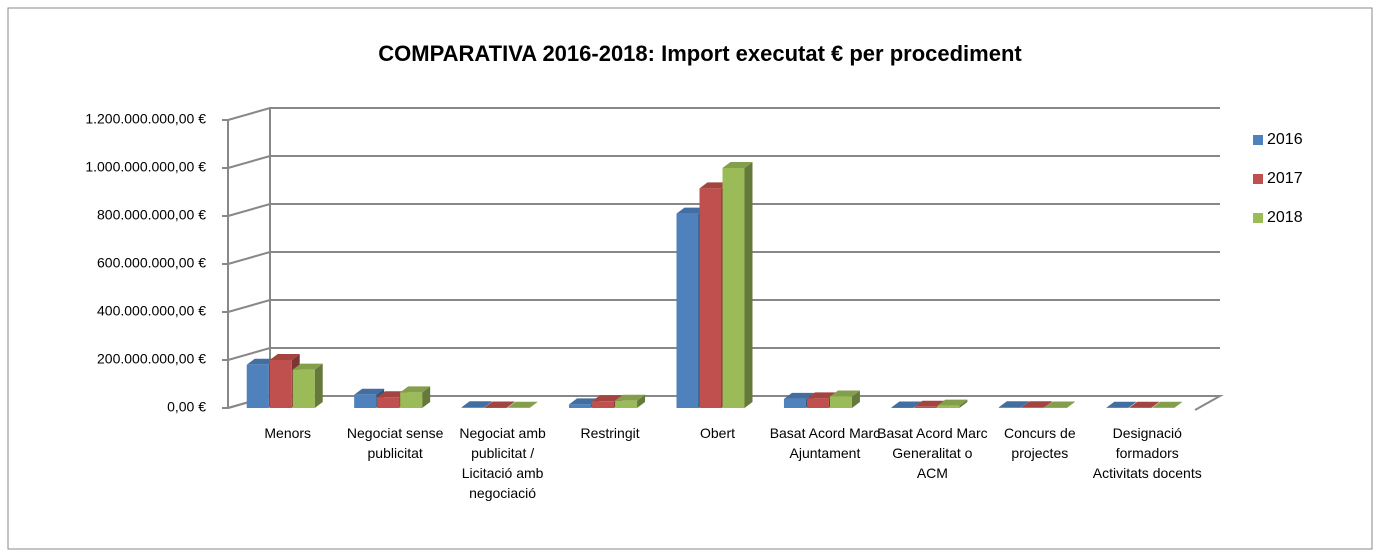 The height and width of the screenshot is (551, 1374). I want to click on x-tick-label: Restringit, so click(610, 433).